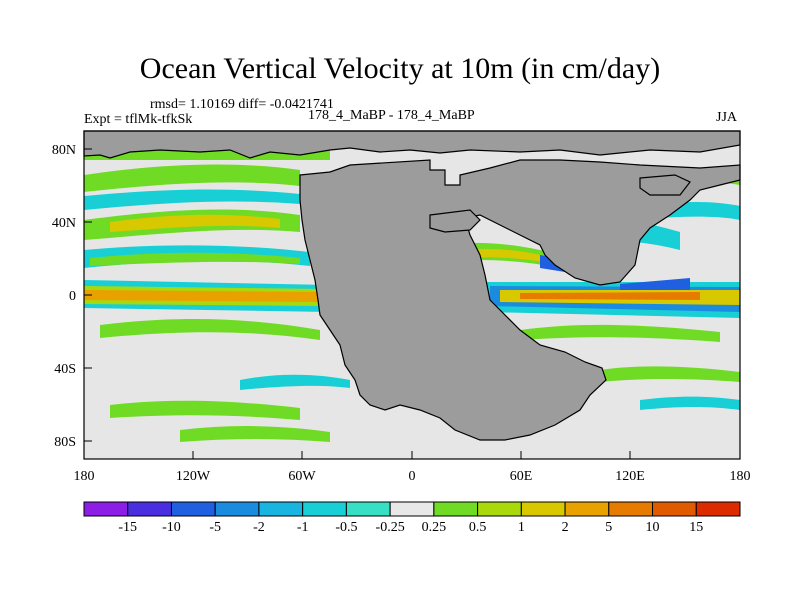  What do you see at coordinates (390, 527) in the screenshot?
I see `colorbar-tick-label: -0.25` at bounding box center [390, 527].